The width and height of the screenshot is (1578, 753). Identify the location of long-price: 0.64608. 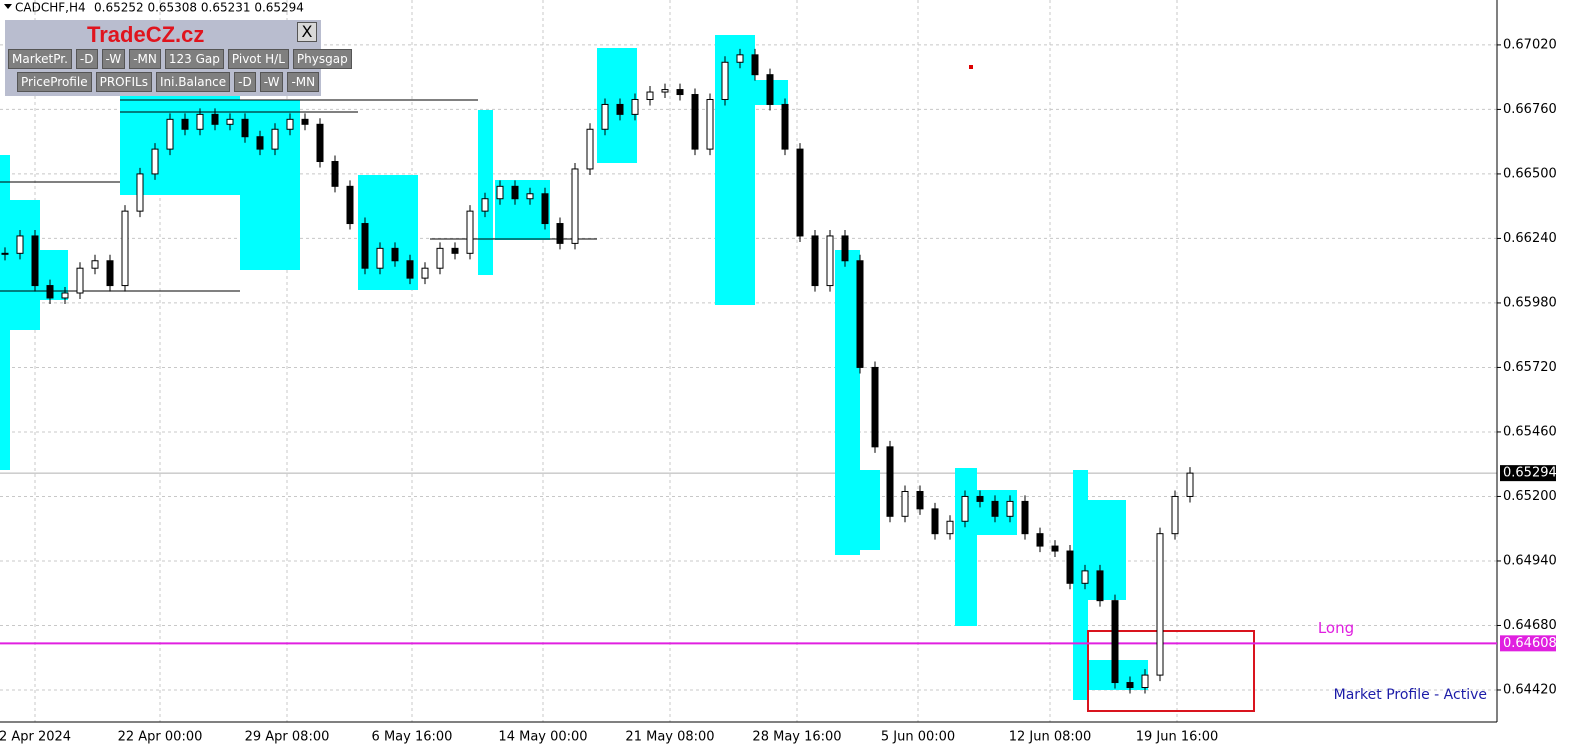
(1530, 643).